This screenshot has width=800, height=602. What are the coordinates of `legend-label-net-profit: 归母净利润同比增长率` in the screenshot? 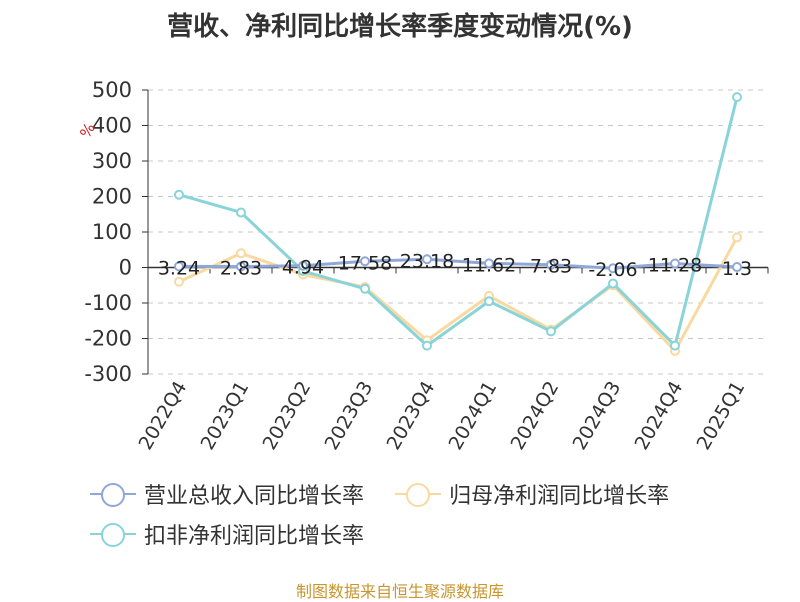 It's located at (559, 496).